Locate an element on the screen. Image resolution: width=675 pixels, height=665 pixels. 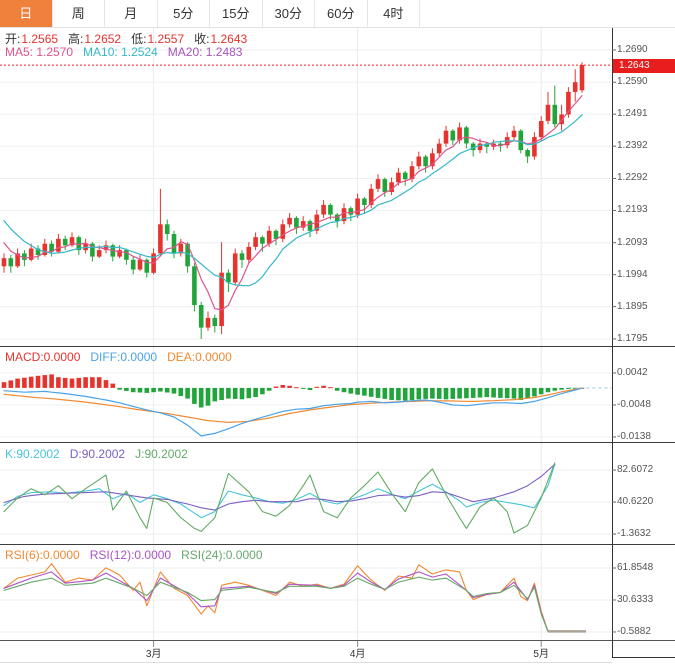
tab-30min: 30分 is located at coordinates (289, 13).